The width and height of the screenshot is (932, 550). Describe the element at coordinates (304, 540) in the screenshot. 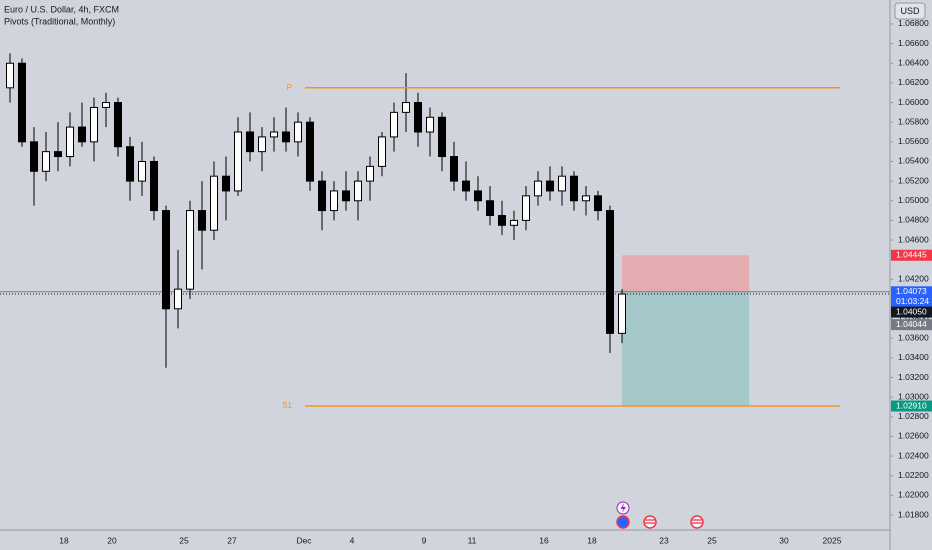

I see `x-tick-label: Dec` at that location.